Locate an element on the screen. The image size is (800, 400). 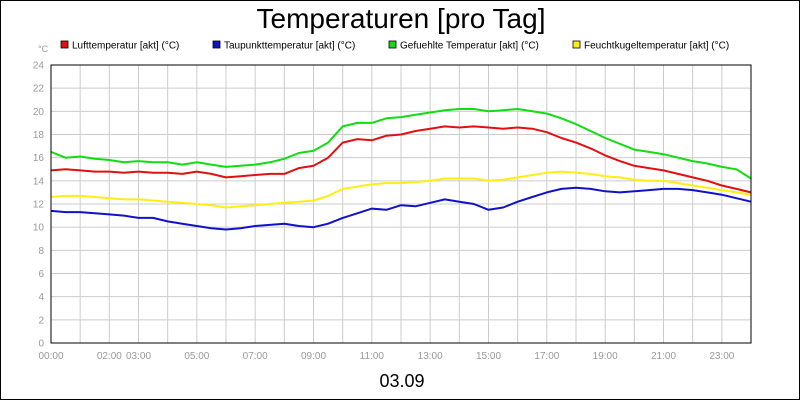
x-tick-label: 15:00 is located at coordinates (488, 356).